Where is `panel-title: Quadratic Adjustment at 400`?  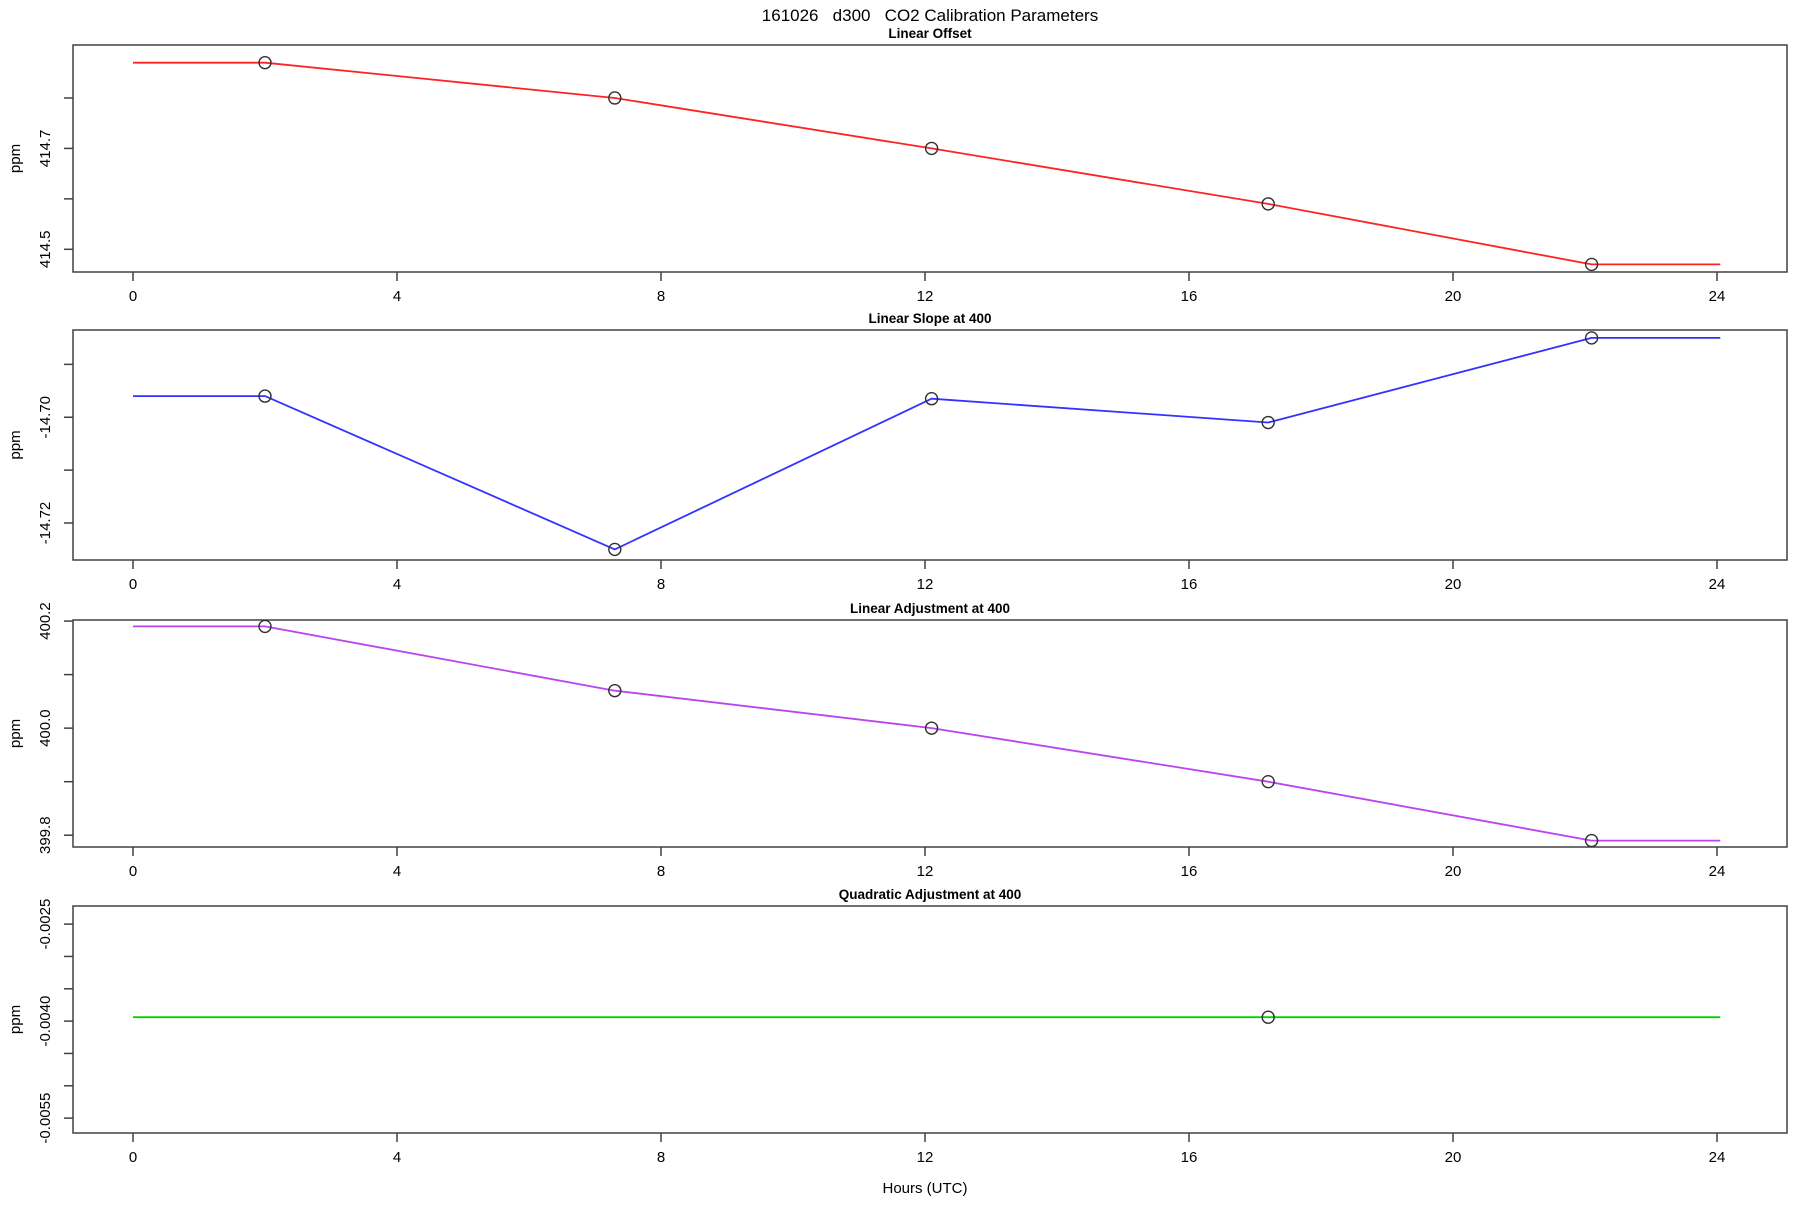 panel-title: Quadratic Adjustment at 400 is located at coordinates (930, 894).